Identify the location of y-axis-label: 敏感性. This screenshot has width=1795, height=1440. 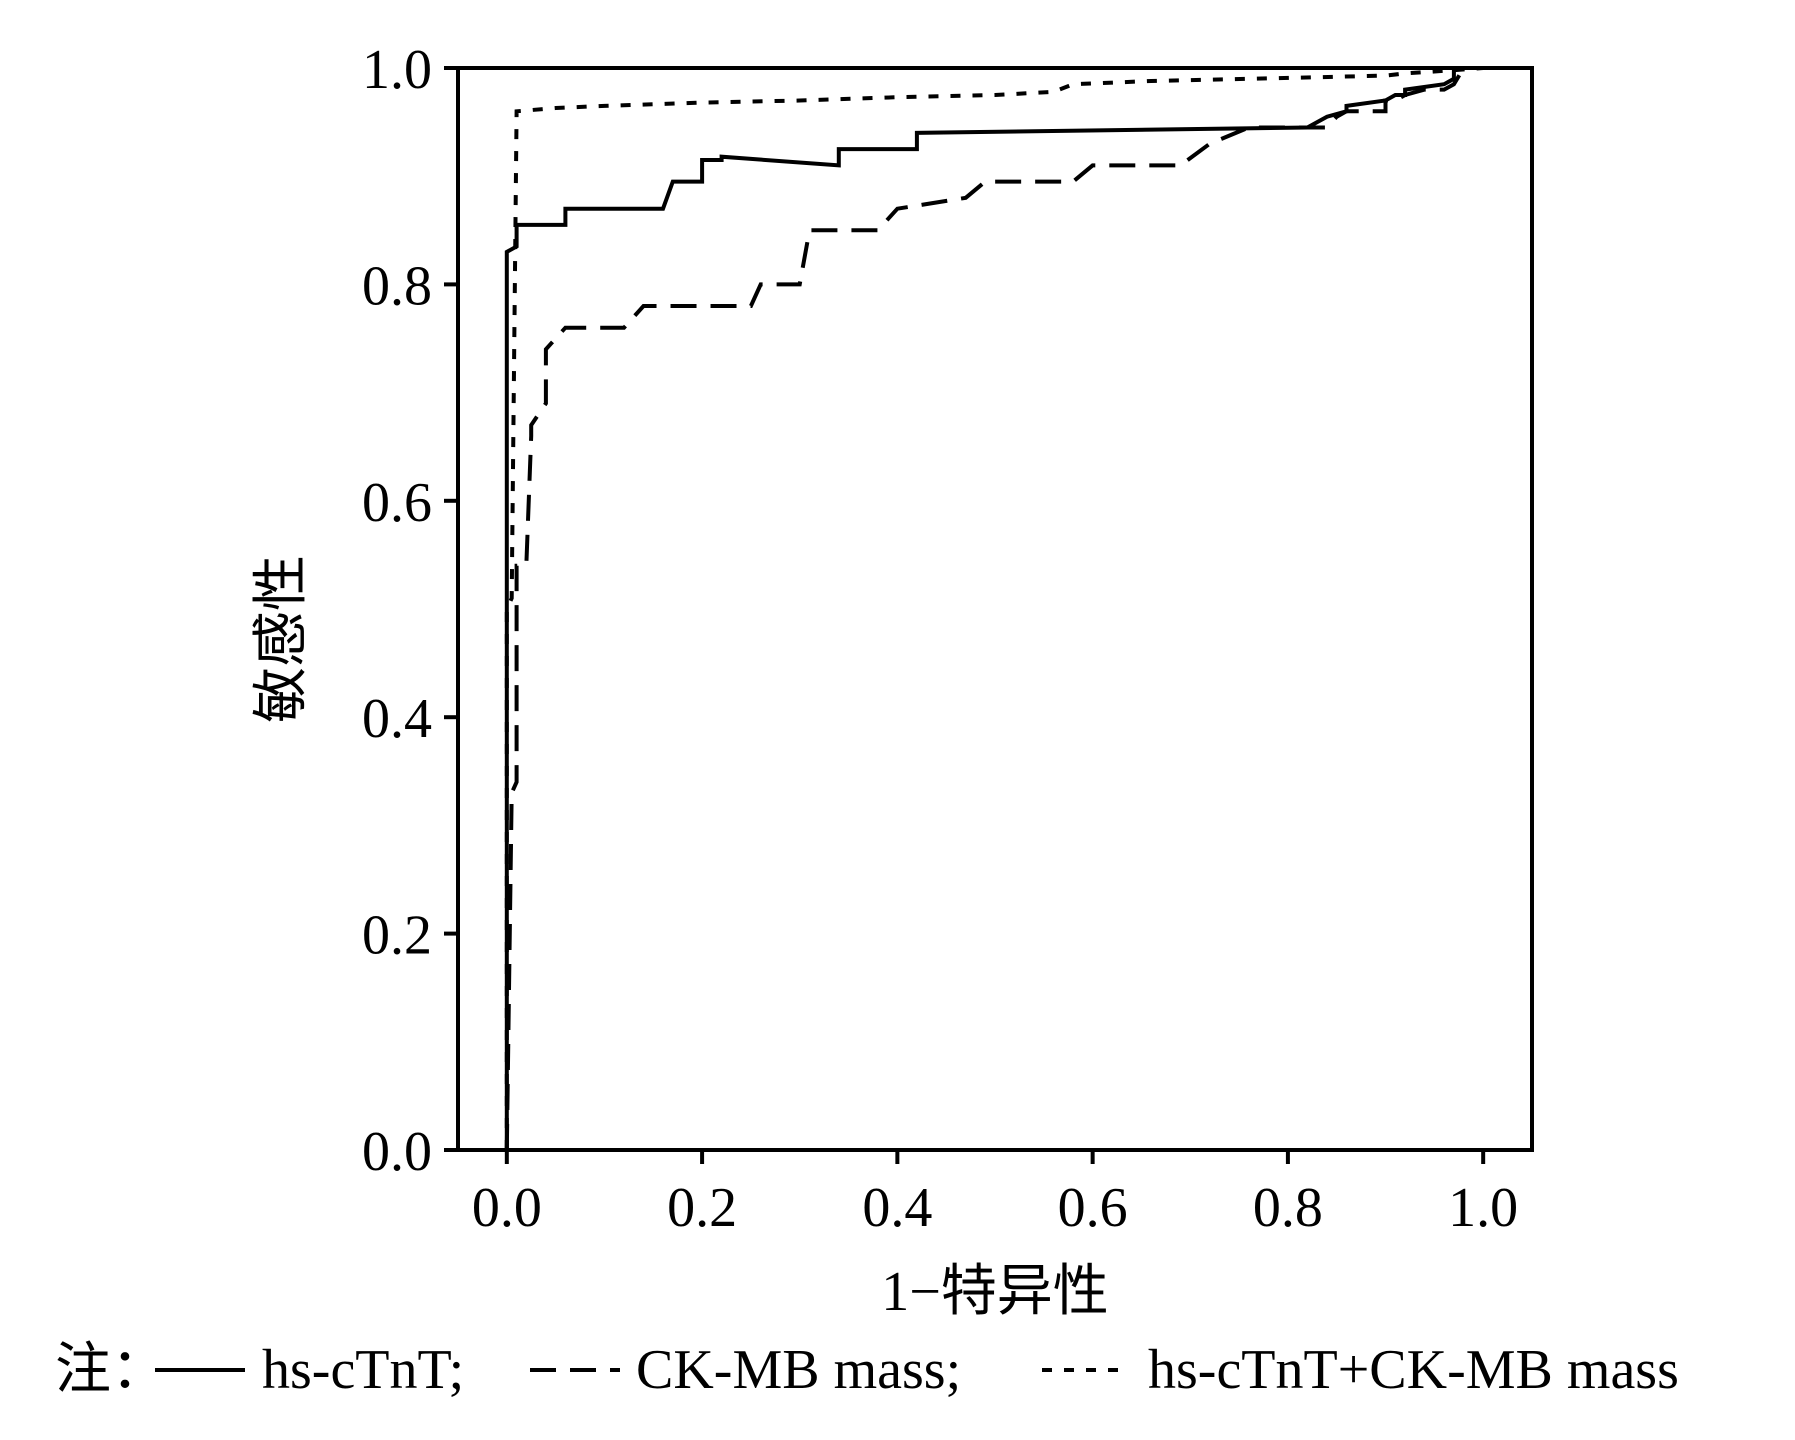
(282, 639).